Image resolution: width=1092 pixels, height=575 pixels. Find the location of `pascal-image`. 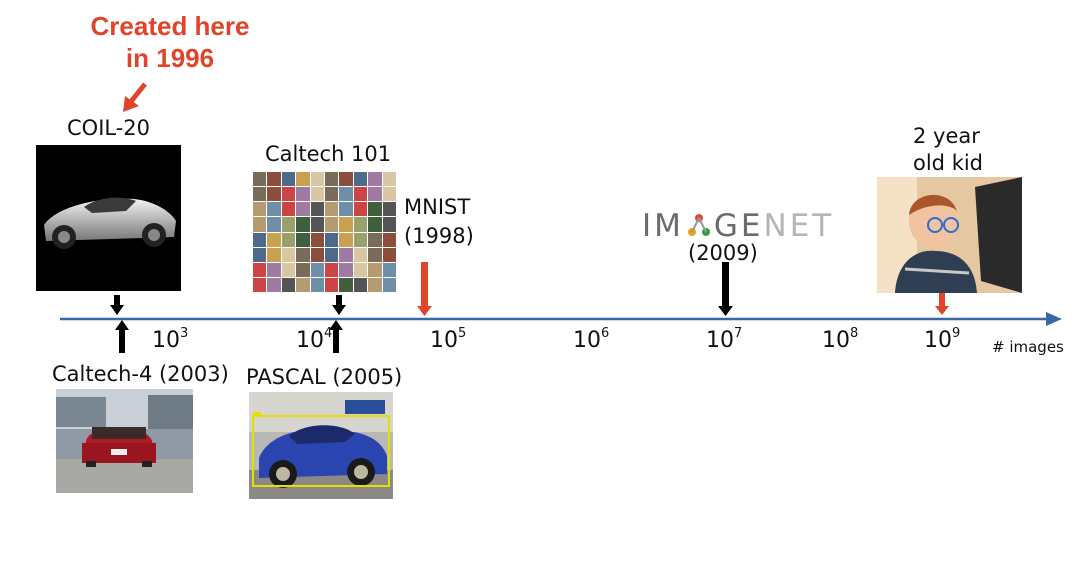

pascal-image is located at coordinates (321, 445).